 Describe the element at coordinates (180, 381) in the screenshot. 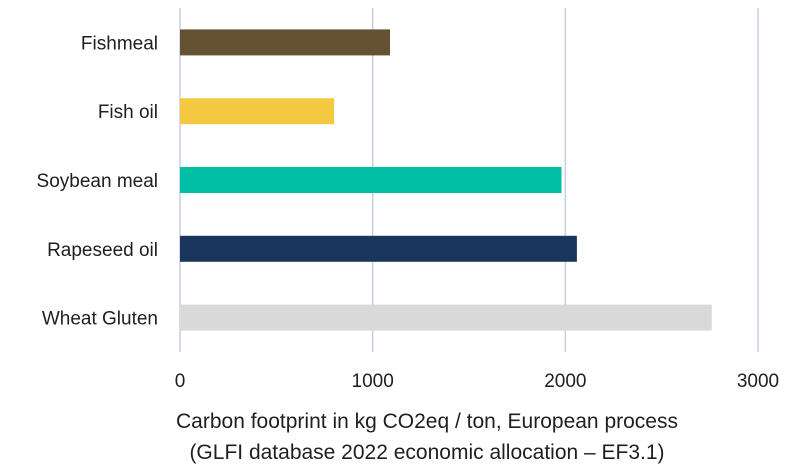

I see `x-tick-label: 0` at that location.